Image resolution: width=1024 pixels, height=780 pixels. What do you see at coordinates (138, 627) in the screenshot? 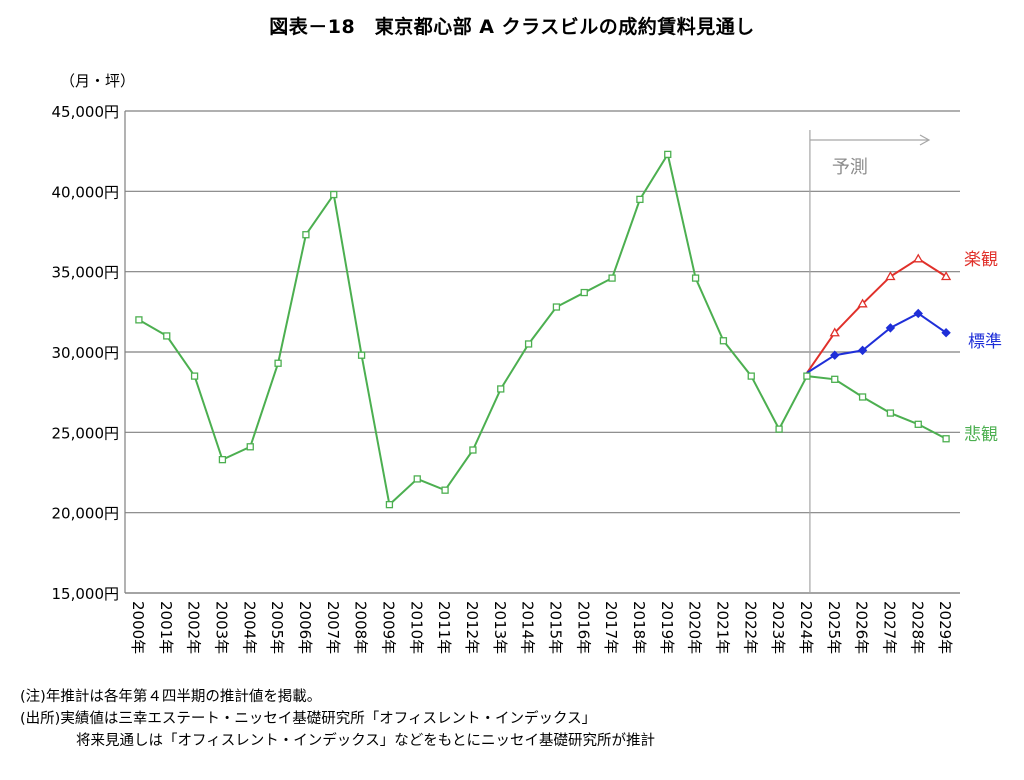
I see `x-tick-label: 2000年` at bounding box center [138, 627].